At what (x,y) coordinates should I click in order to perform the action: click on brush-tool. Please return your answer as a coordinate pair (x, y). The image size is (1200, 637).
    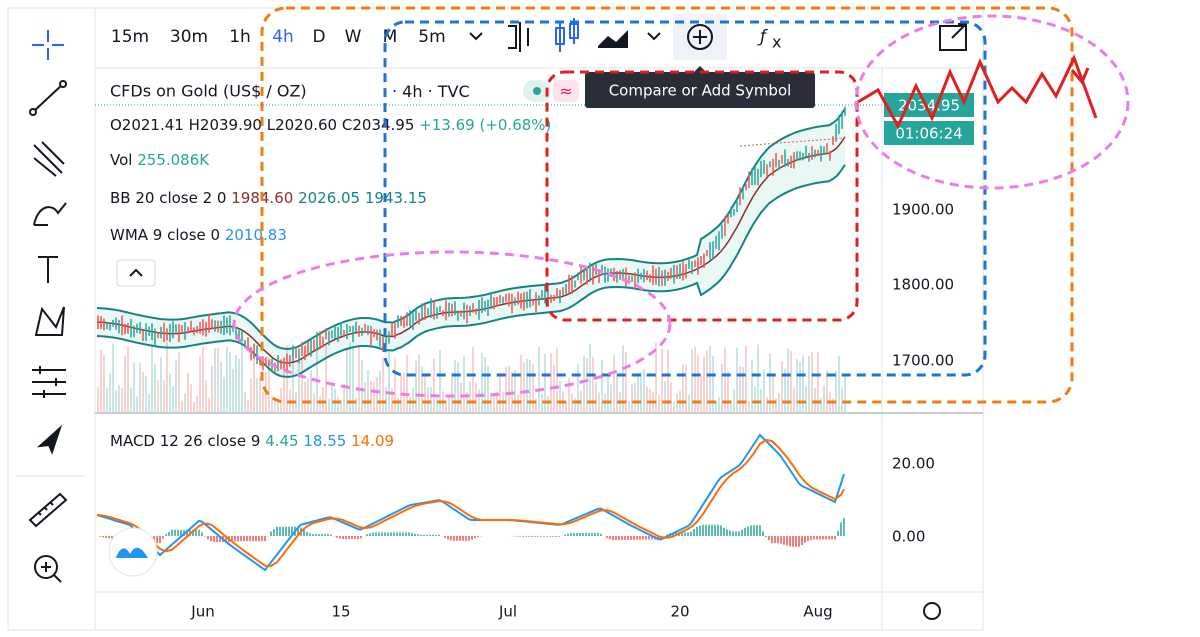
    Looking at the image, I should click on (50, 214).